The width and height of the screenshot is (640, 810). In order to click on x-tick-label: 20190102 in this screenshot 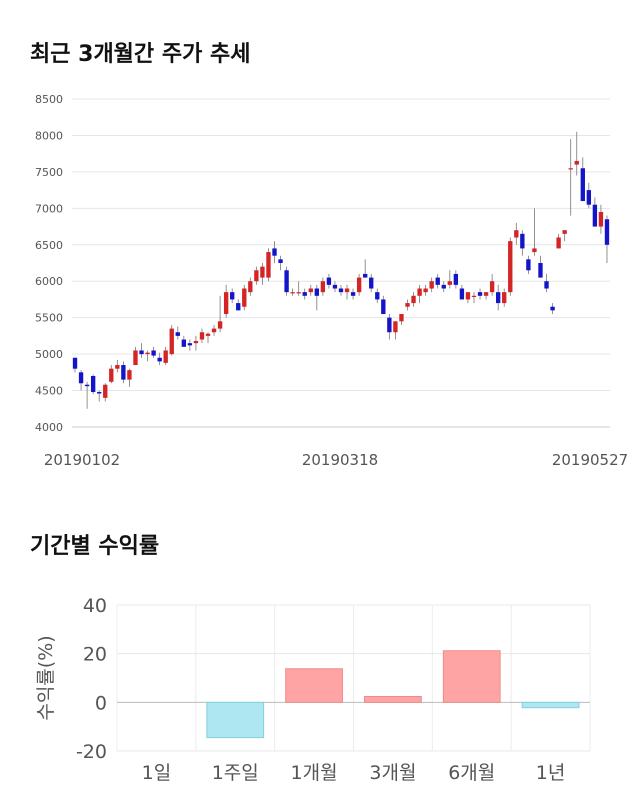, I will do `click(82, 460)`.